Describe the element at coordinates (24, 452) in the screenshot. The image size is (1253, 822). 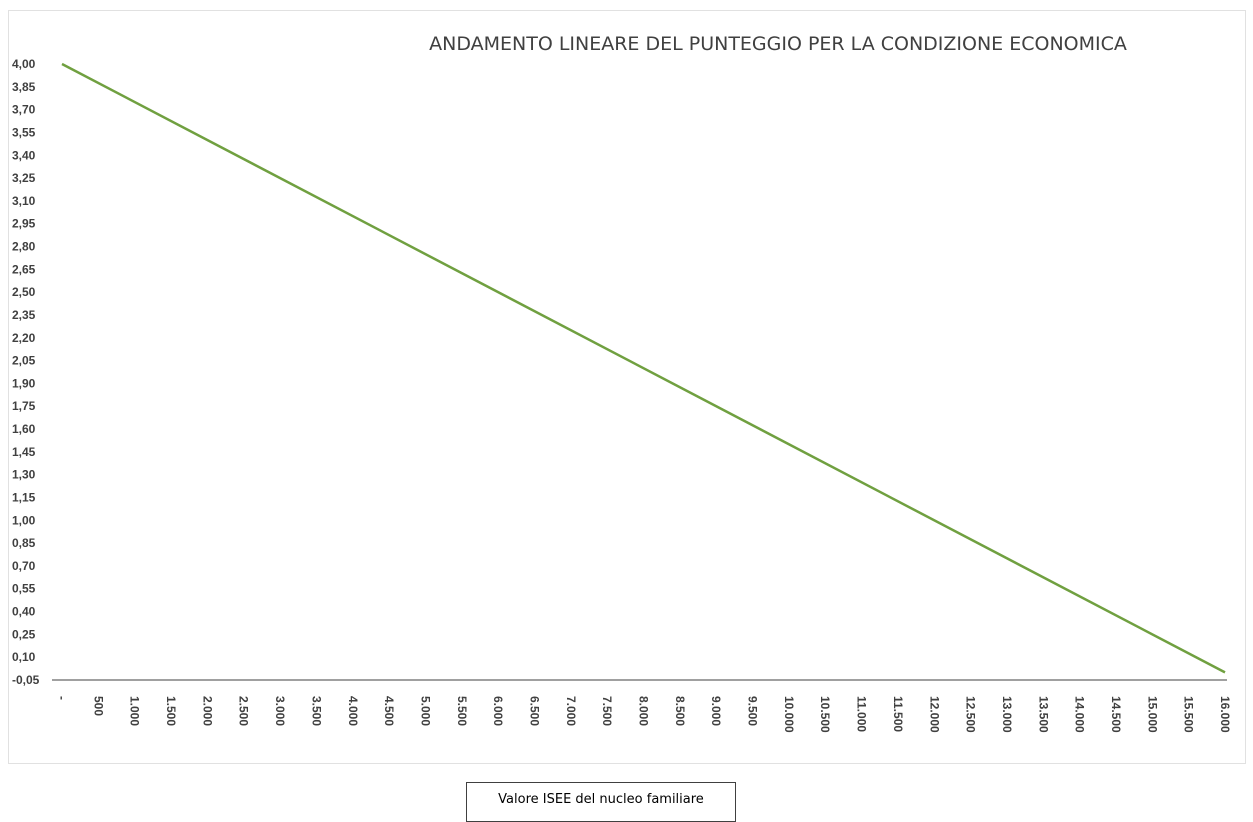
I see `y-tick-label: 1,45` at that location.